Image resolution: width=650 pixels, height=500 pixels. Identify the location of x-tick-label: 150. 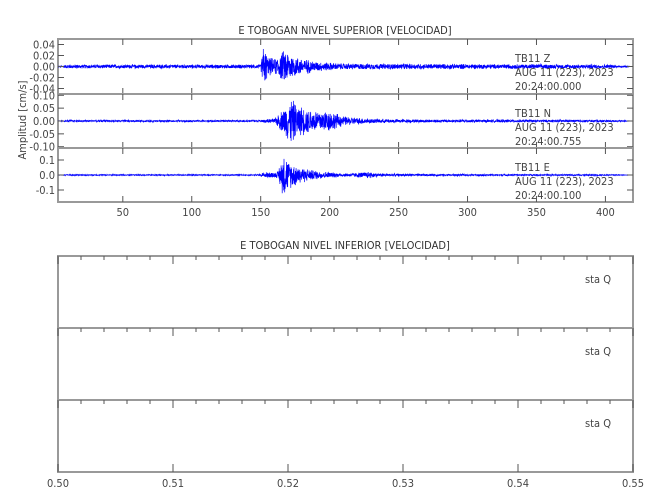
(260, 212).